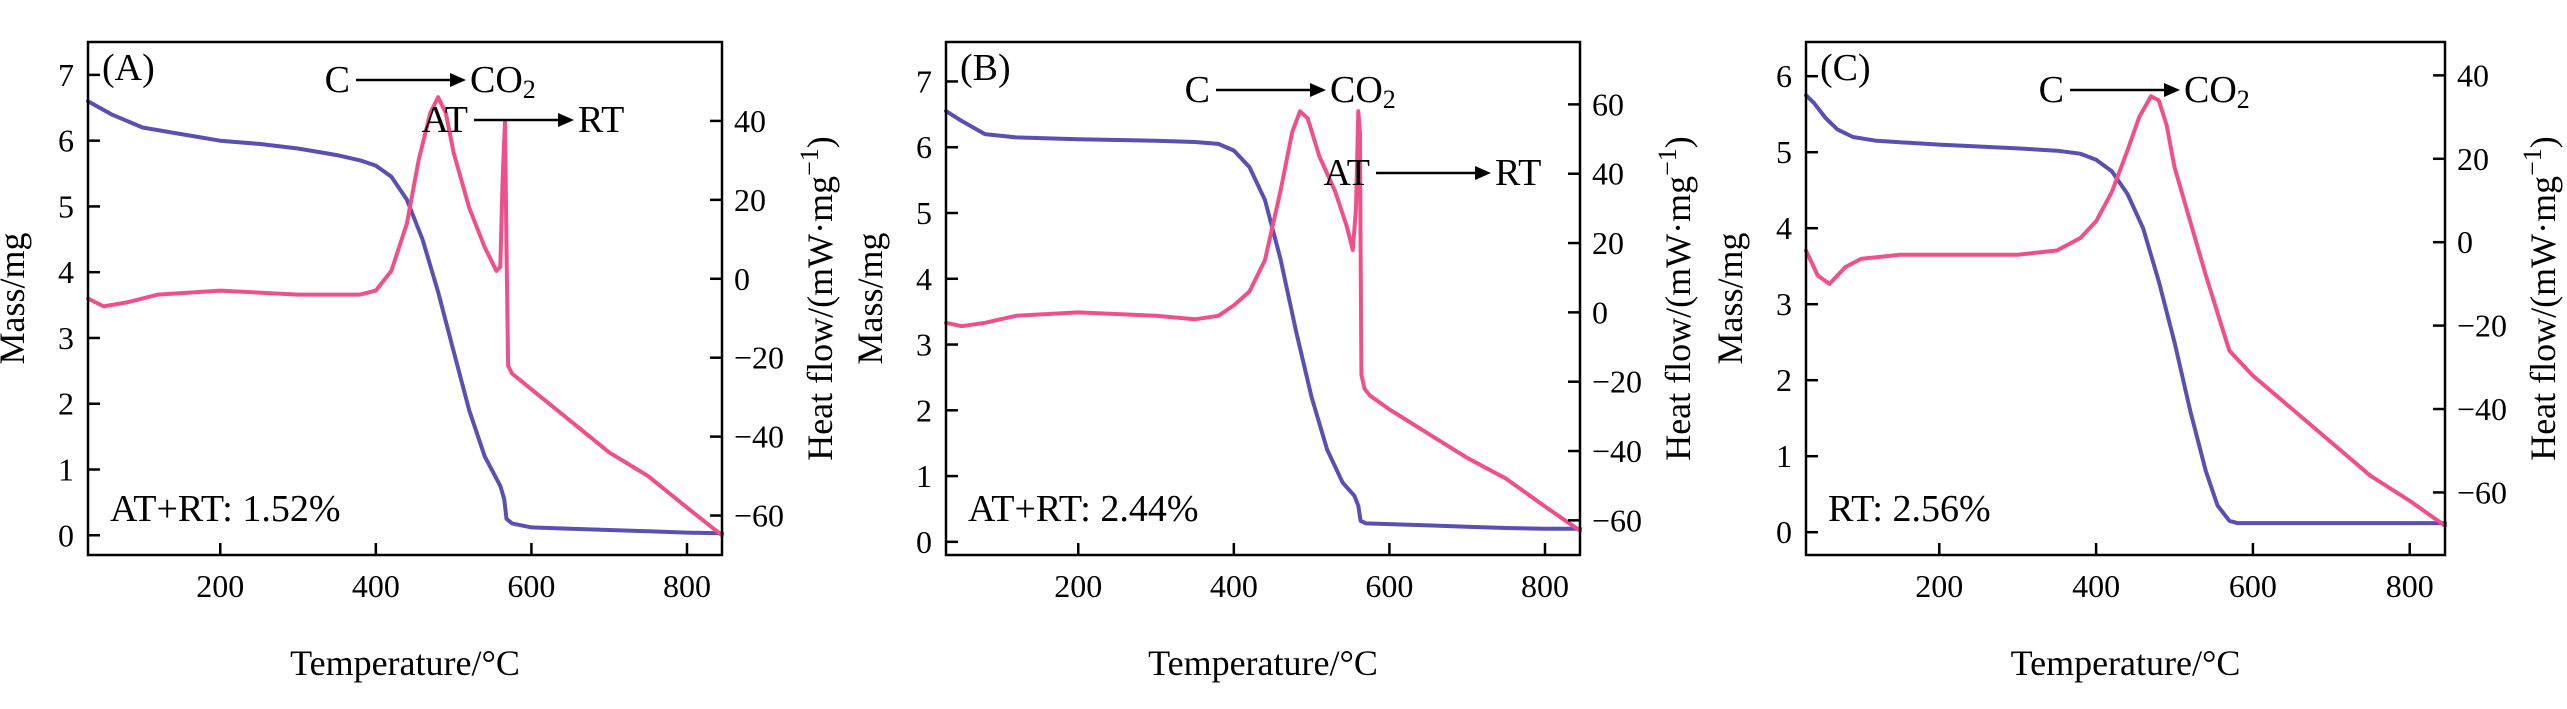 The image size is (2567, 709). What do you see at coordinates (985, 68) in the screenshot?
I see `panel-label: (B)` at bounding box center [985, 68].